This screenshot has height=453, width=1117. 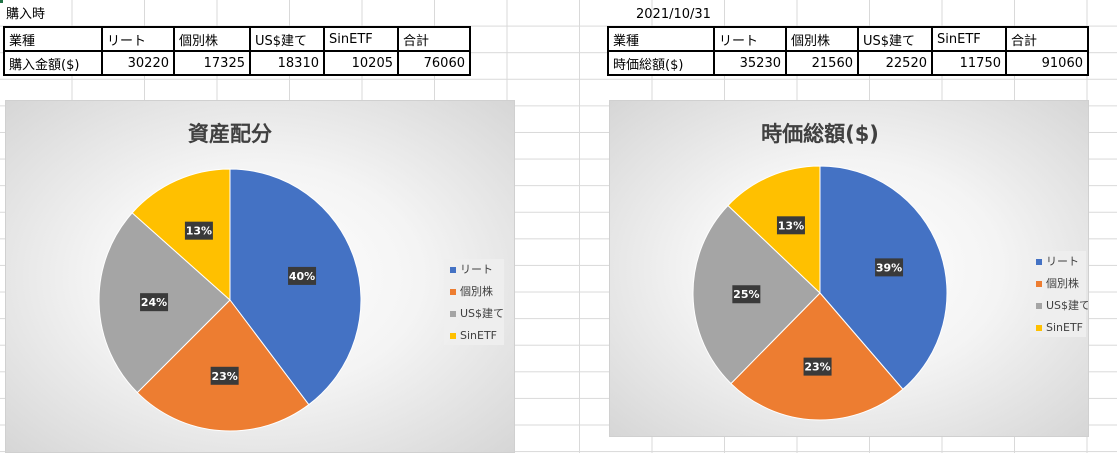 What do you see at coordinates (26, 14) in the screenshot?
I see `left-header-cell: 購入時` at bounding box center [26, 14].